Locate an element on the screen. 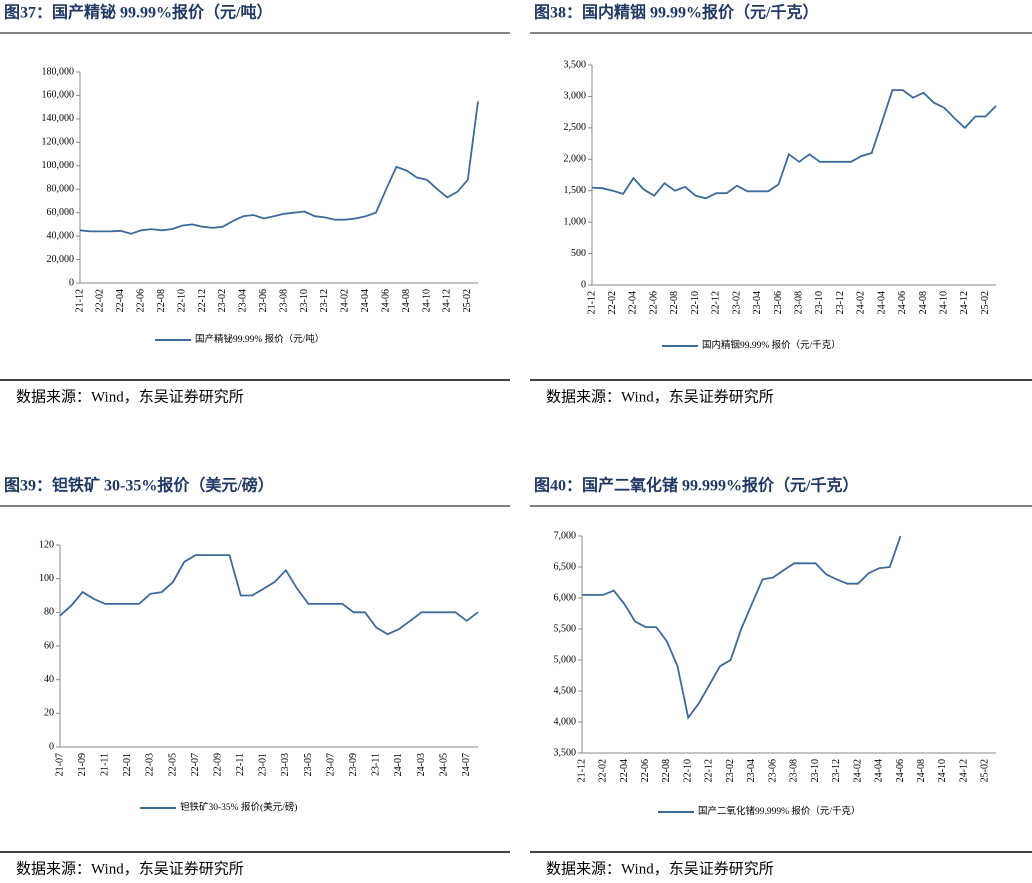 Image resolution: width=1032 pixels, height=883 pixels. x-tick-label: 21-09 is located at coordinates (82, 764).